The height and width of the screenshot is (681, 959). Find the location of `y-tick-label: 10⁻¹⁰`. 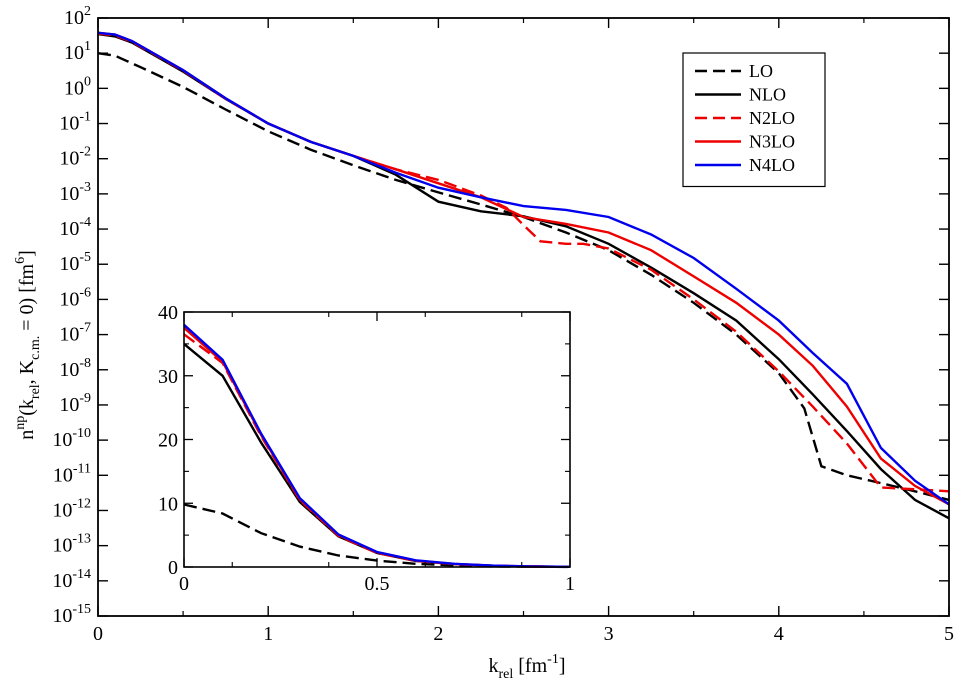

y-tick-label: 10⁻¹⁰ is located at coordinates (71, 438).